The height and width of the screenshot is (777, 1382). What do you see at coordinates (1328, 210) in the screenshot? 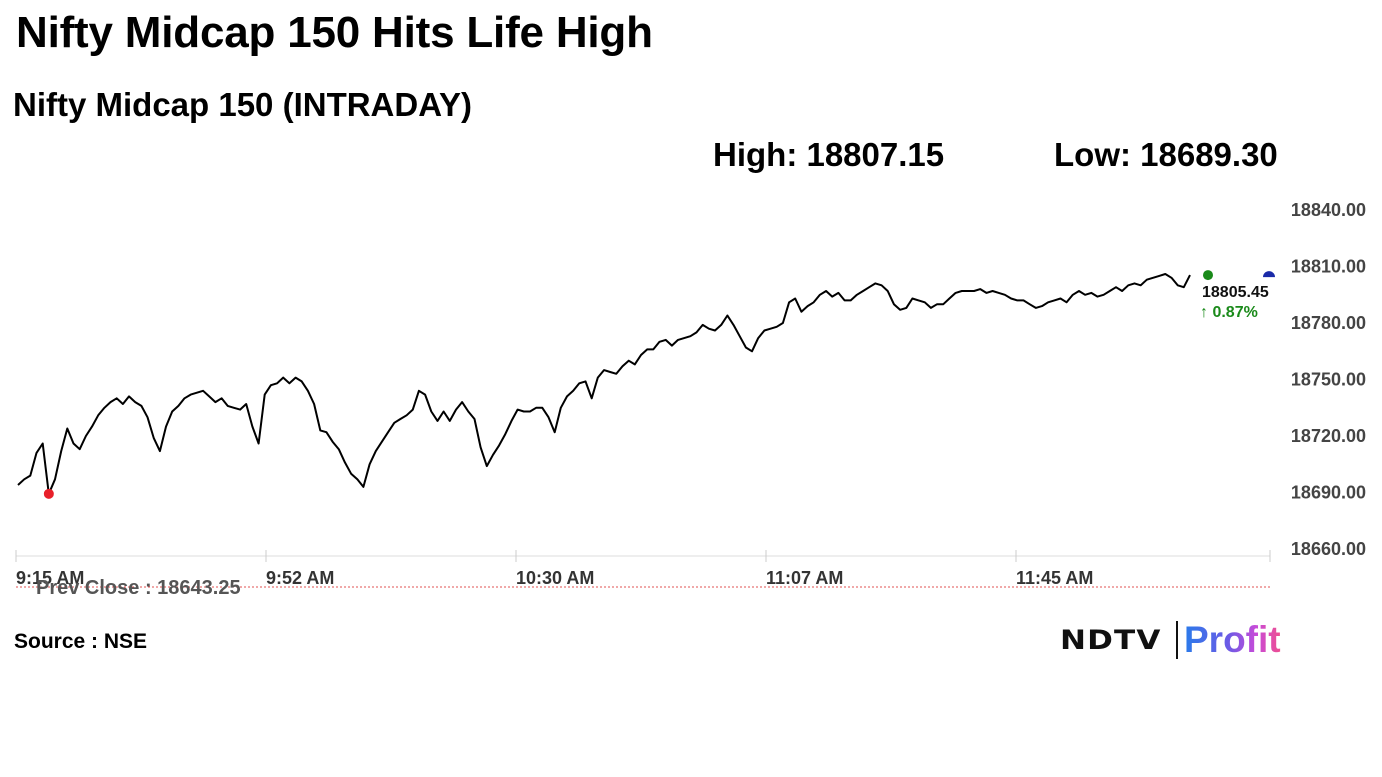
I see `y-tick-label: 18840.00` at bounding box center [1328, 210].